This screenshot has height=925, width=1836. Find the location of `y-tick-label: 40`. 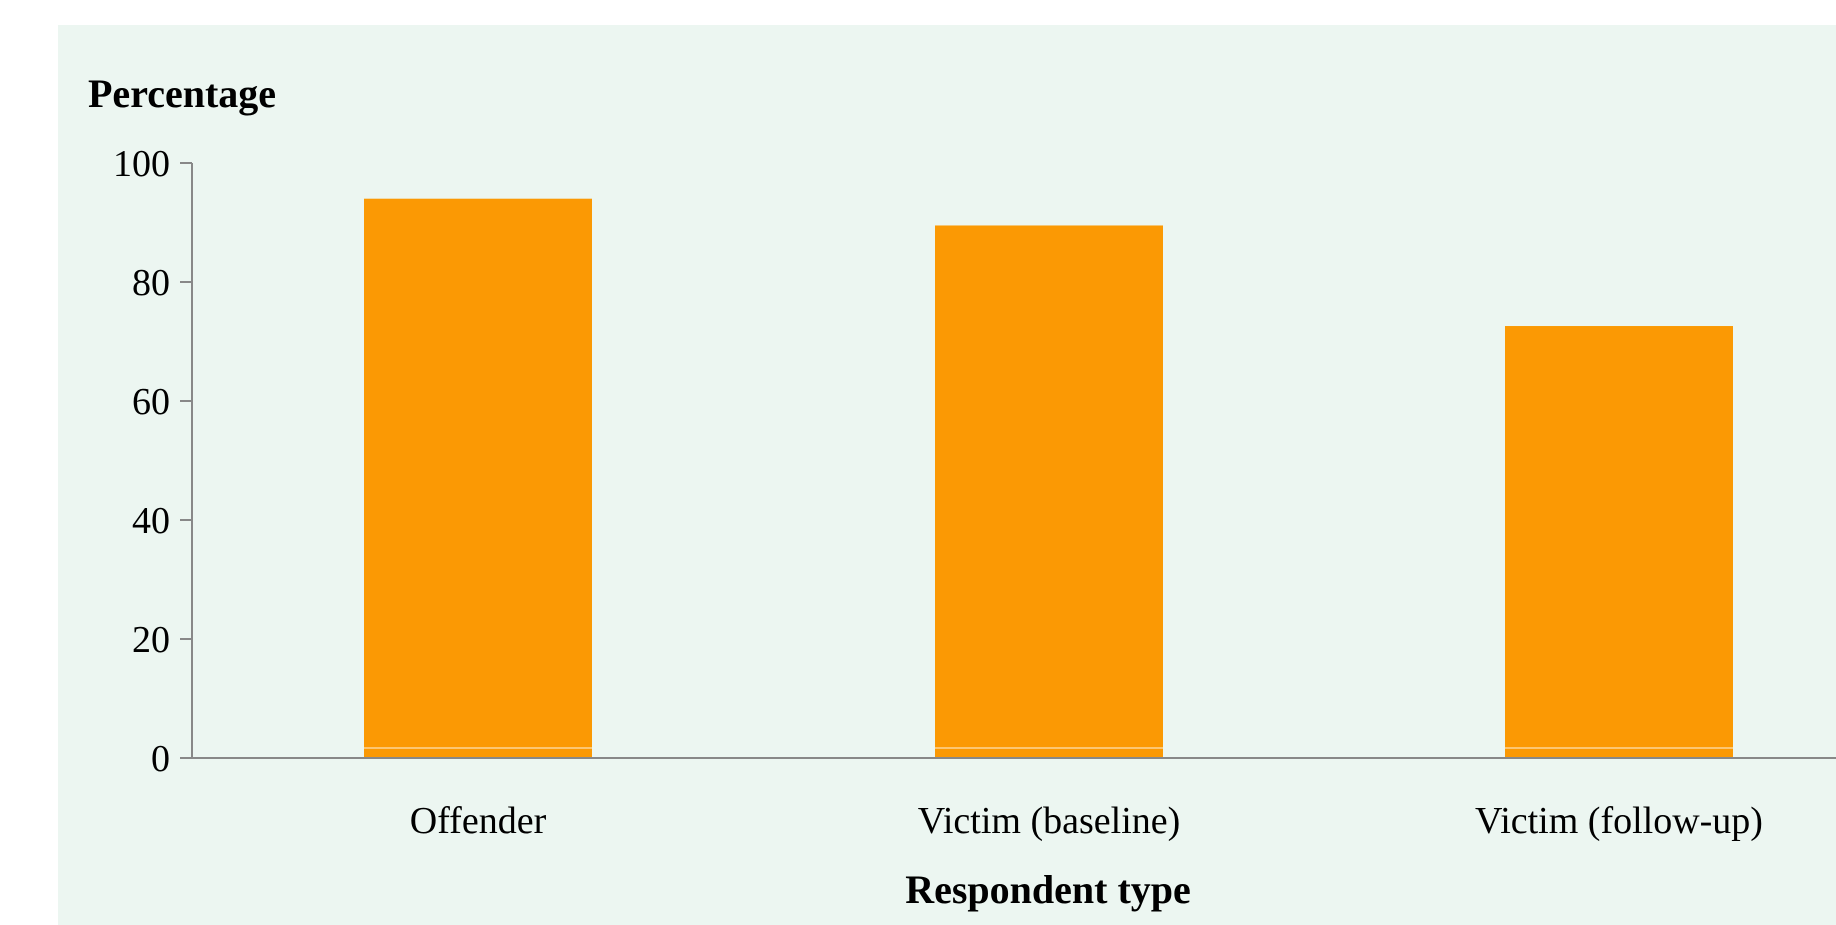

y-tick-label: 40 is located at coordinates (151, 521).